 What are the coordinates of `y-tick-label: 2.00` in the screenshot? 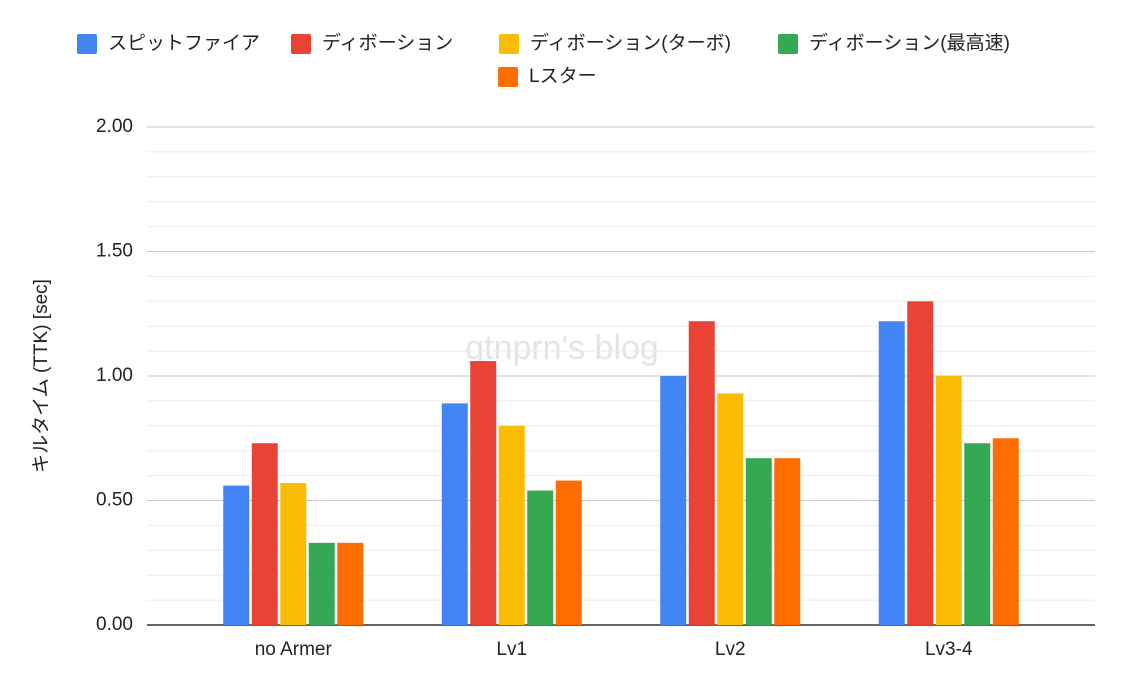 It's located at (114, 126).